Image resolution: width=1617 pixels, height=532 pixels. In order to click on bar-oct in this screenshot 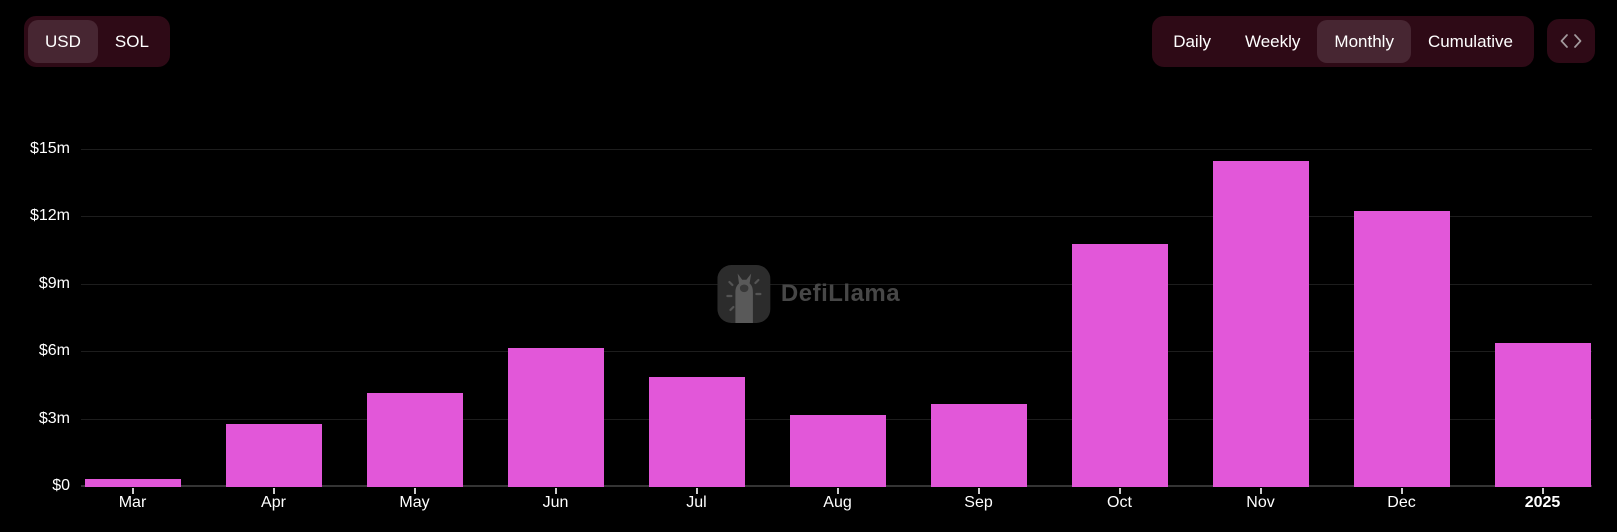, I will do `click(1119, 365)`.